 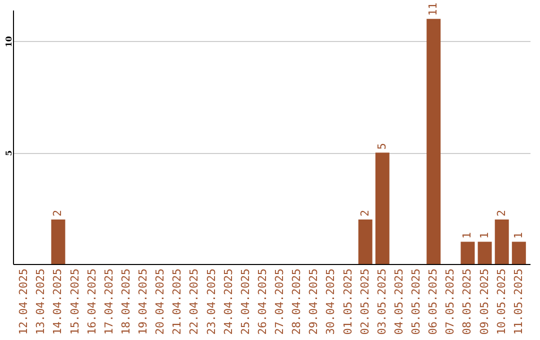 What do you see at coordinates (347, 301) in the screenshot?
I see `x-tick-label: 01.05.2025` at bounding box center [347, 301].